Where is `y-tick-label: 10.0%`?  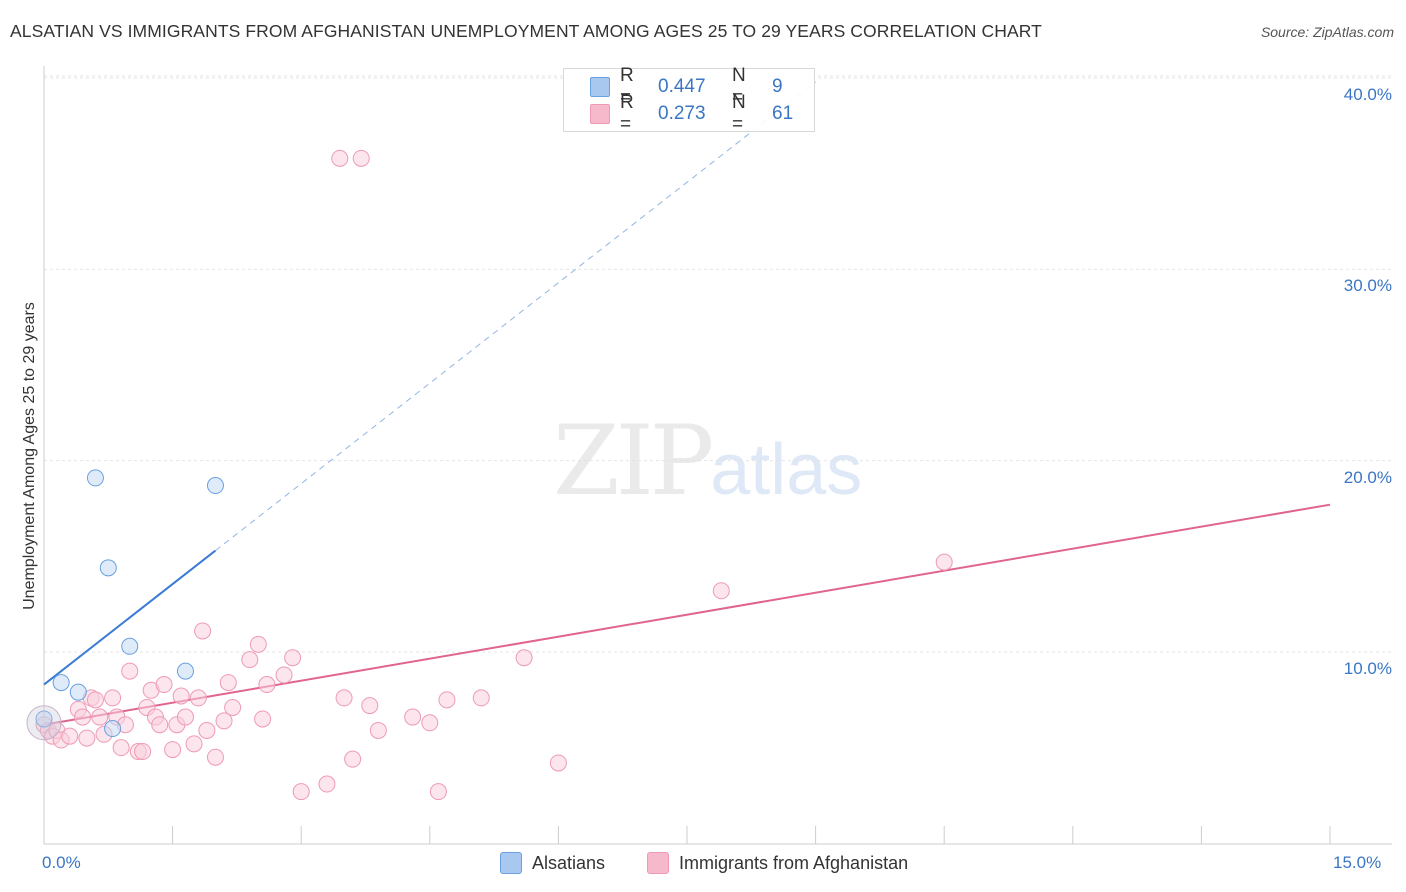
y-tick-label: 10.0% is located at coordinates (1367, 668).